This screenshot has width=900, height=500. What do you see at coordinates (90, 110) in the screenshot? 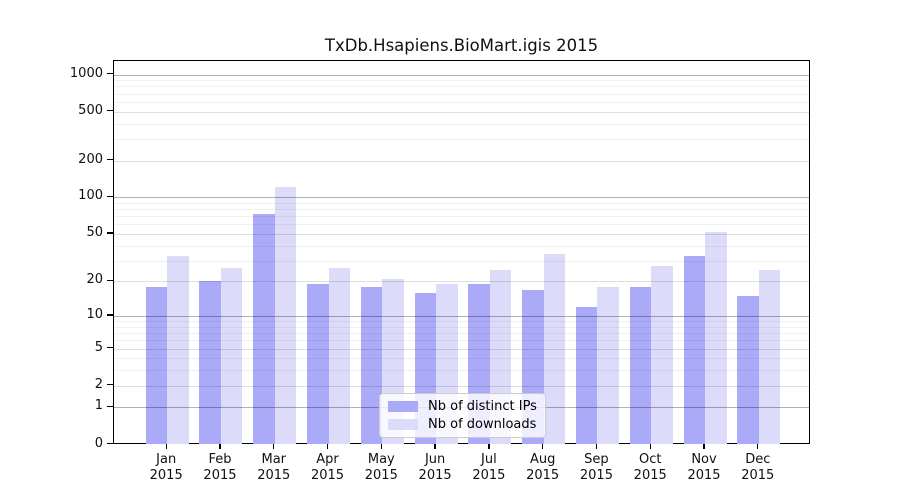
I see `y-tick-label-500: 500` at bounding box center [90, 110].